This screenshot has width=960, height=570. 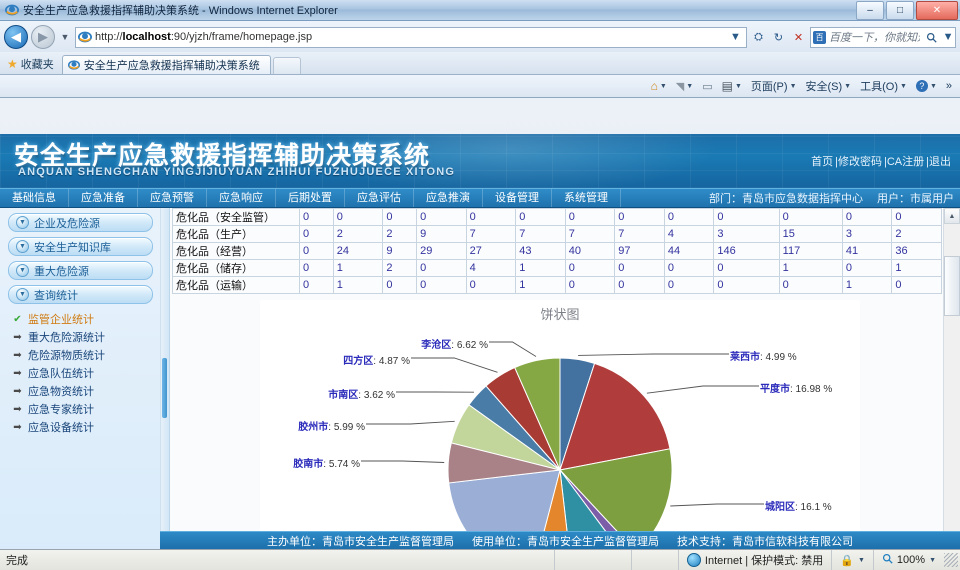 I want to click on cell: 146, so click(x=746, y=251).